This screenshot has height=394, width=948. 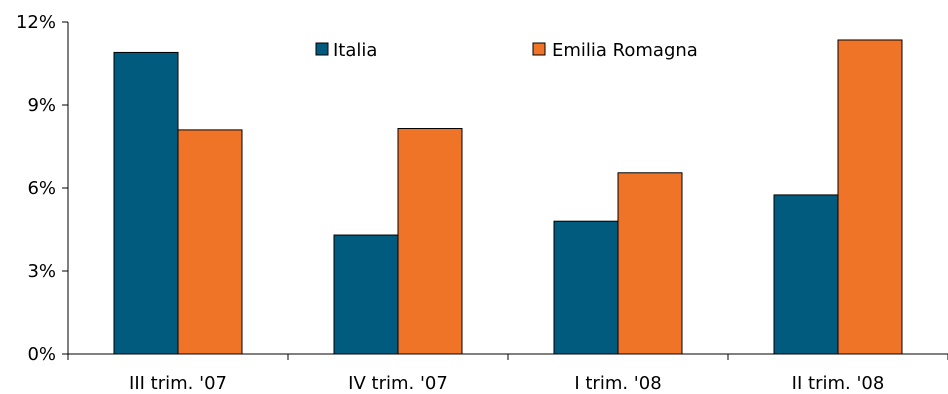 What do you see at coordinates (41, 271) in the screenshot?
I see `y-tick-label: 3%` at bounding box center [41, 271].